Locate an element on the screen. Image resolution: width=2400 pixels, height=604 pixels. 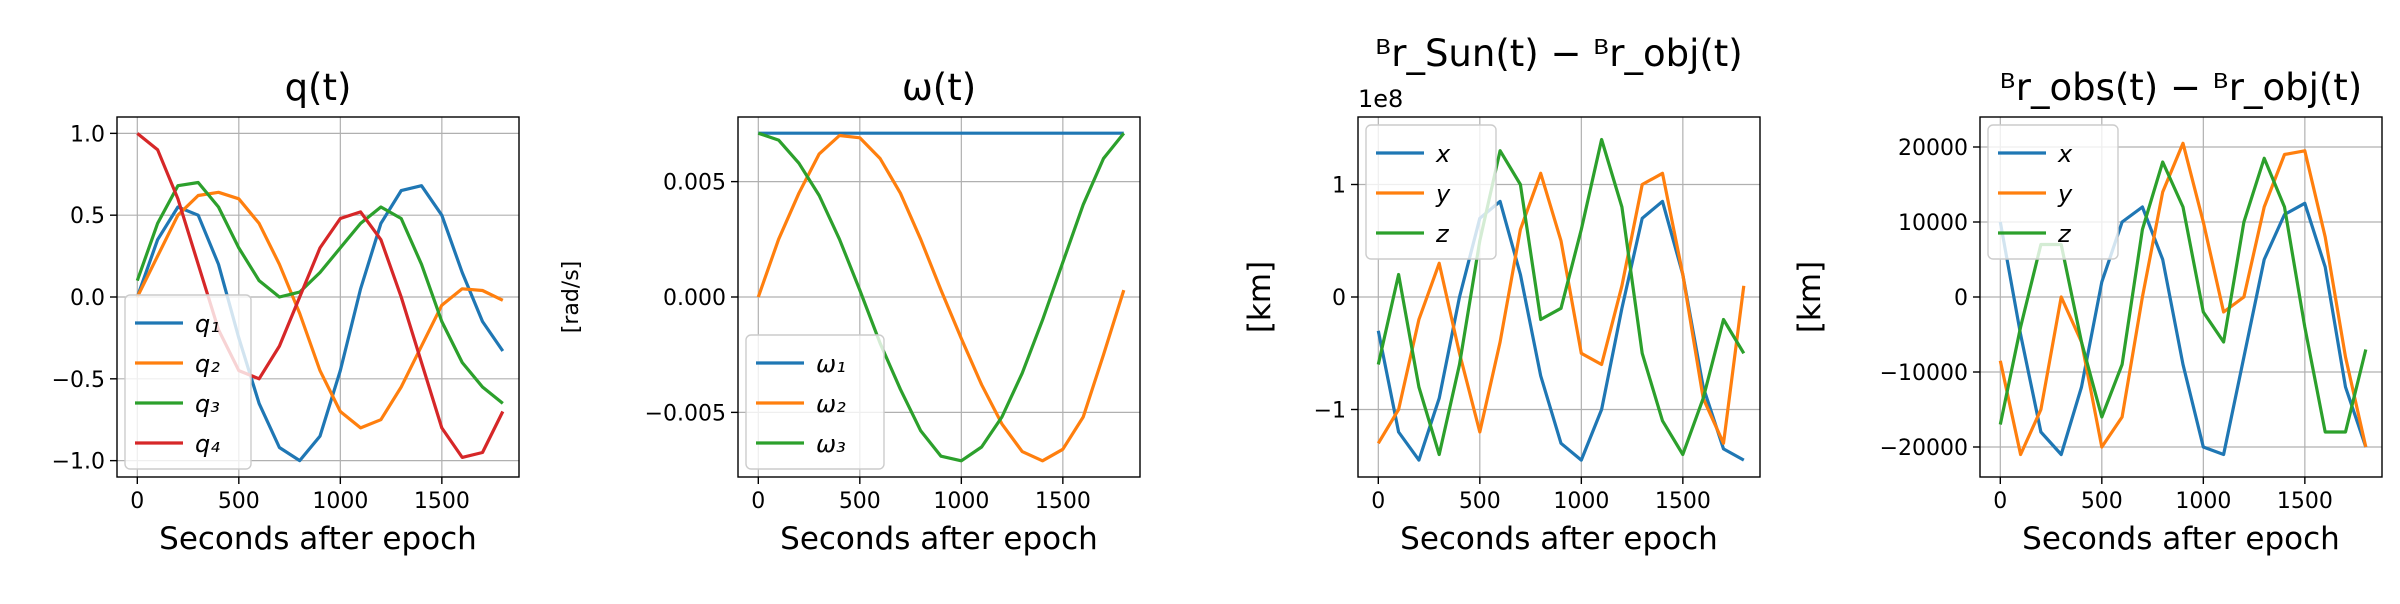
y-tick-label: −1.0 is located at coordinates (78, 462).